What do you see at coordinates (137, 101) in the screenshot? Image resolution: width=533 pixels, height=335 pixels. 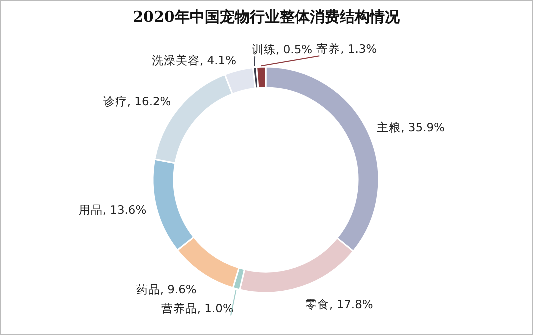 I see `slice-label: 诊疗, 16.2%` at bounding box center [137, 101].